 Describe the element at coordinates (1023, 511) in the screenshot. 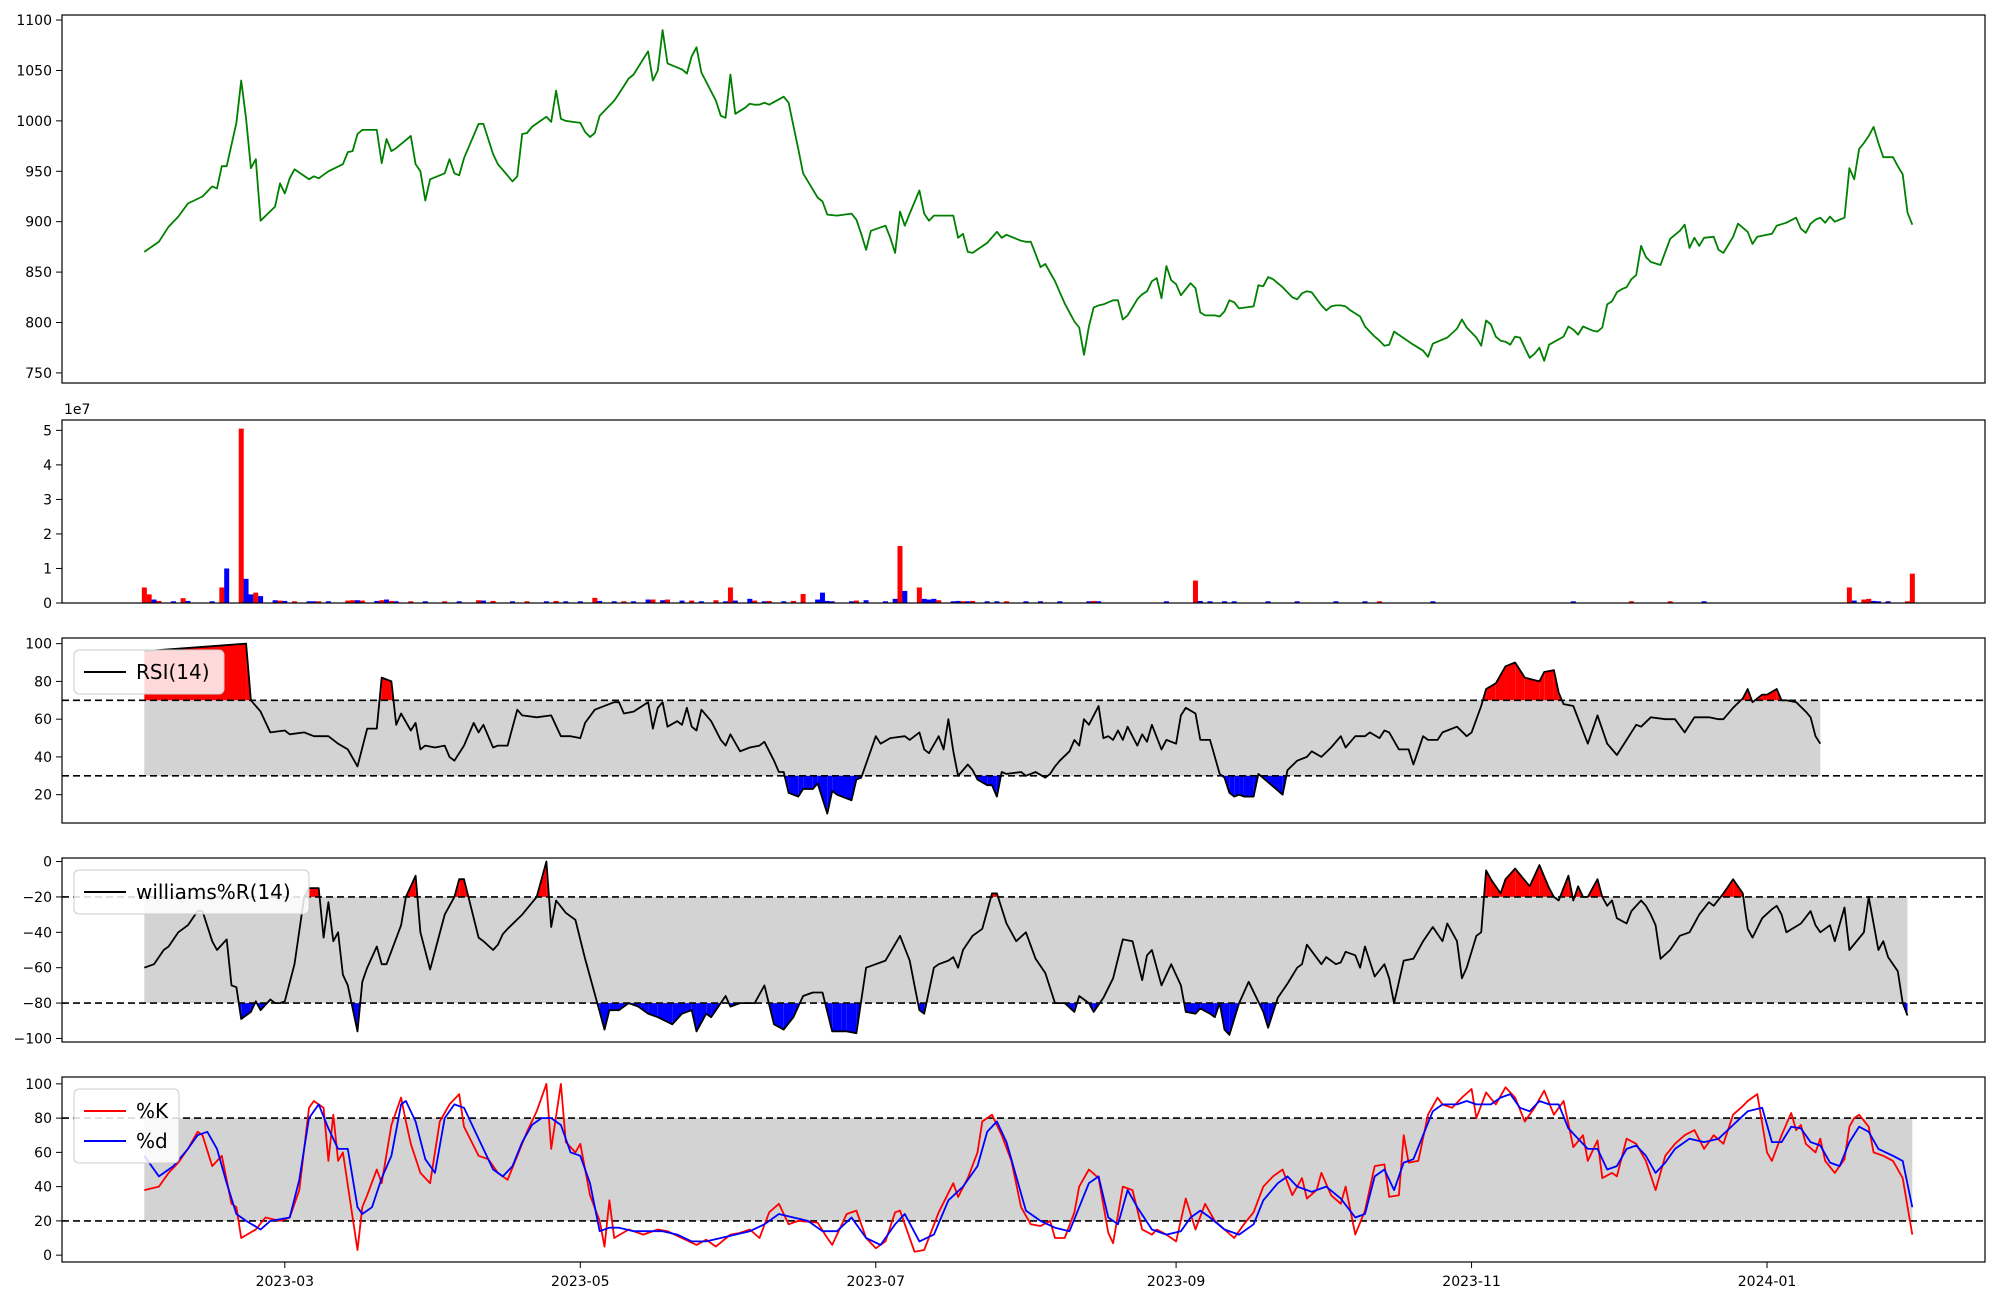

I see `volume-plot-frame` at that location.